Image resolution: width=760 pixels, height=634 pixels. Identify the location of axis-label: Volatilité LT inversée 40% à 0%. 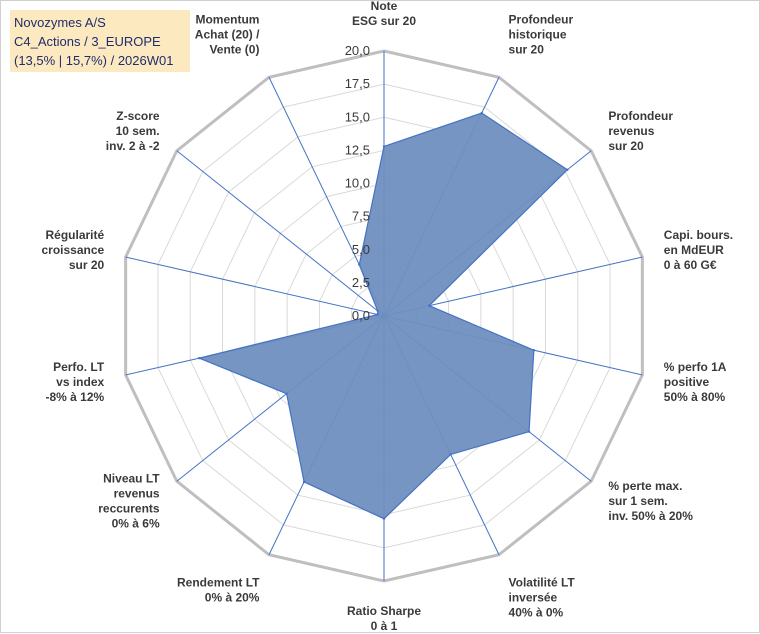
(542, 598).